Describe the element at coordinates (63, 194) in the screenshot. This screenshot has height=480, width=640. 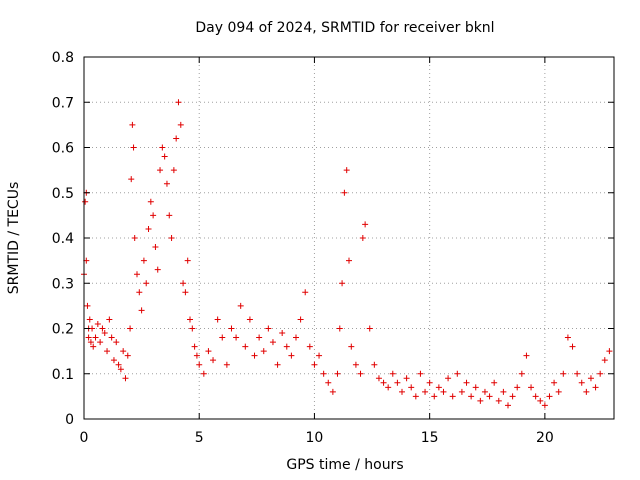
I see `y-tick-label: 0.5` at that location.